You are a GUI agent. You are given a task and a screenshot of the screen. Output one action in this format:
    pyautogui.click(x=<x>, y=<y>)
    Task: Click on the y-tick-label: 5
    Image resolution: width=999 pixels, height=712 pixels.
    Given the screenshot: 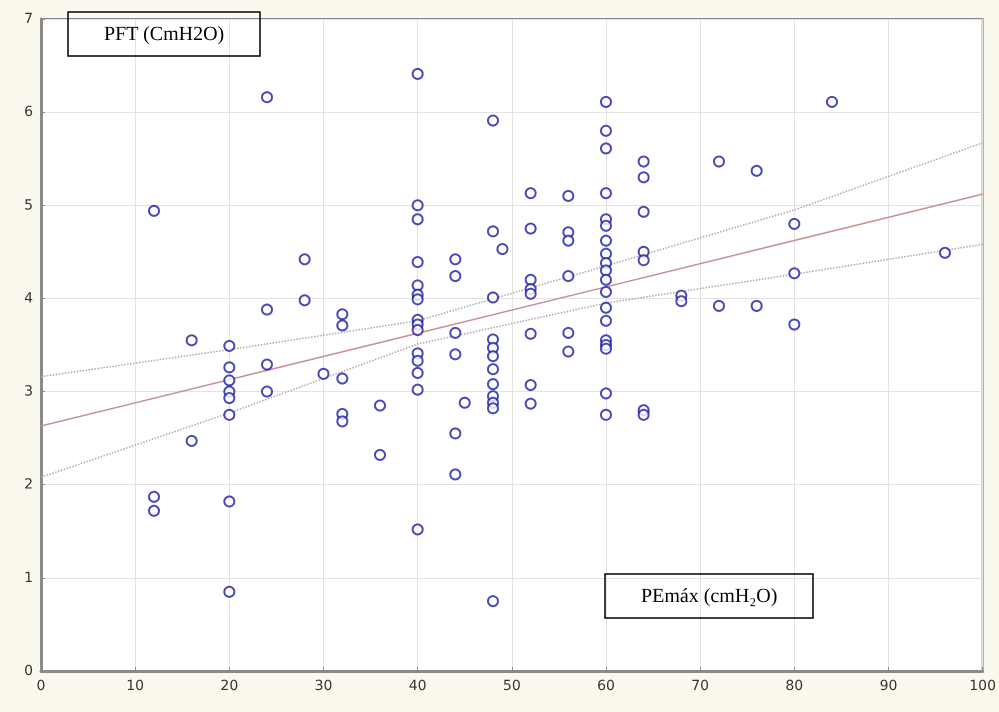 What is the action you would take?
    pyautogui.click(x=28, y=205)
    